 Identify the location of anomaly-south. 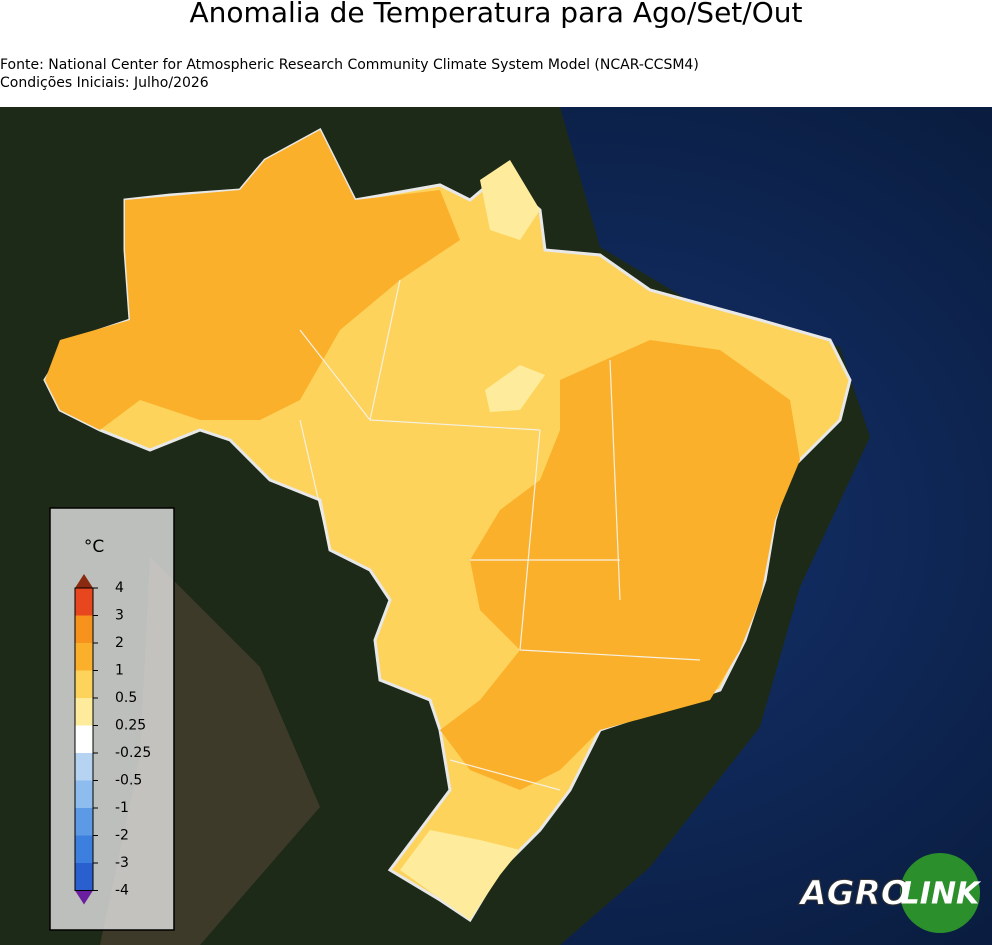
(460, 875).